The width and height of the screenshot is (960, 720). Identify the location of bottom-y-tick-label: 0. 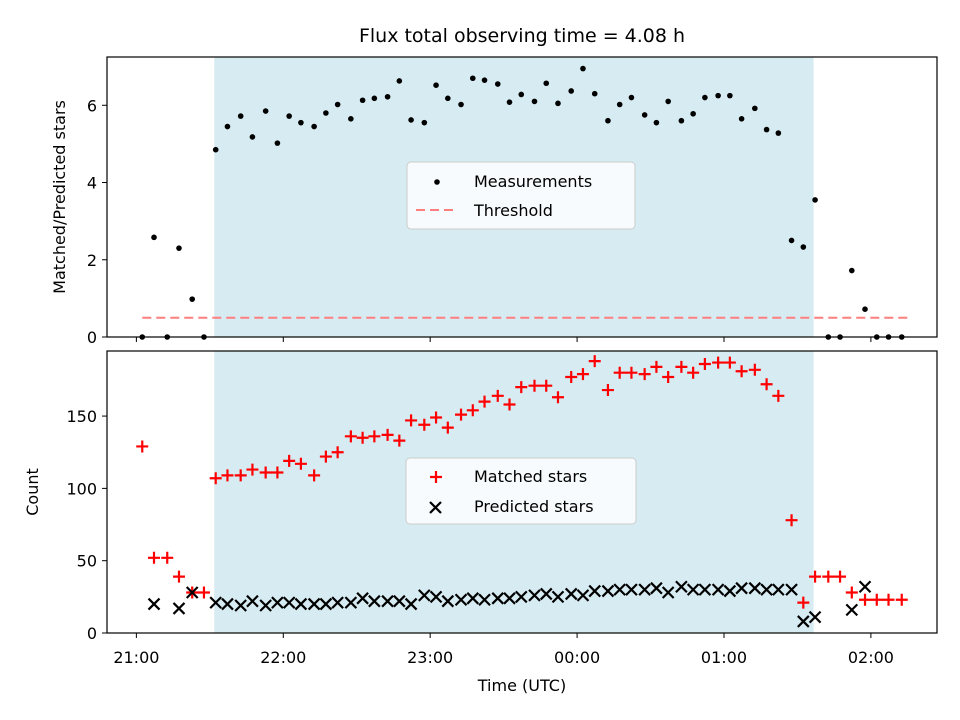
(92, 633).